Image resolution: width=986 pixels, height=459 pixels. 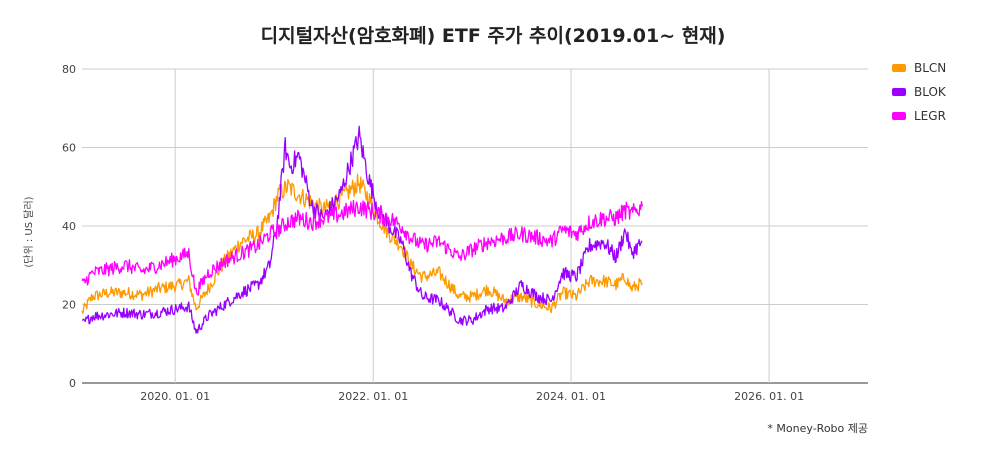 What do you see at coordinates (930, 116) in the screenshot?
I see `legend-label-legr: LEGR` at bounding box center [930, 116].